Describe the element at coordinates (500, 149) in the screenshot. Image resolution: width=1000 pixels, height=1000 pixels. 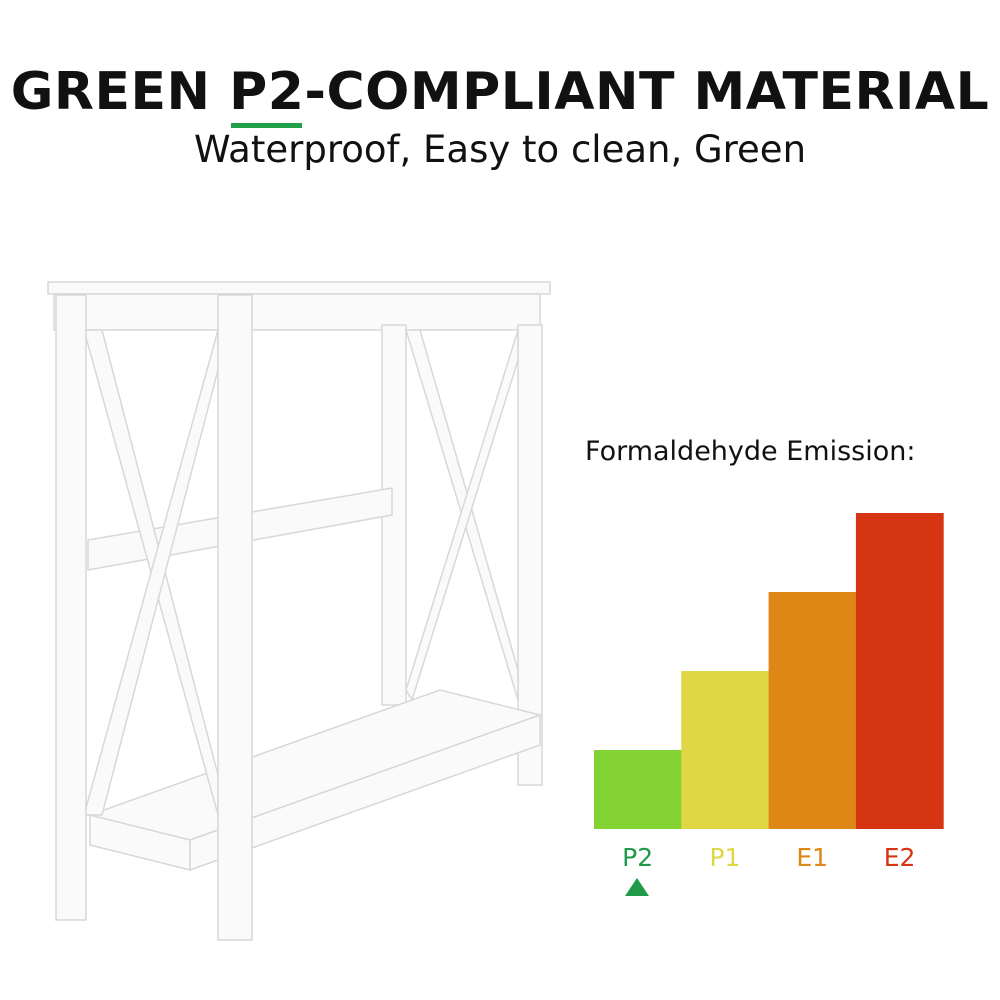
I see `subtitle: Waterproof, Easy to clean, Green` at that location.